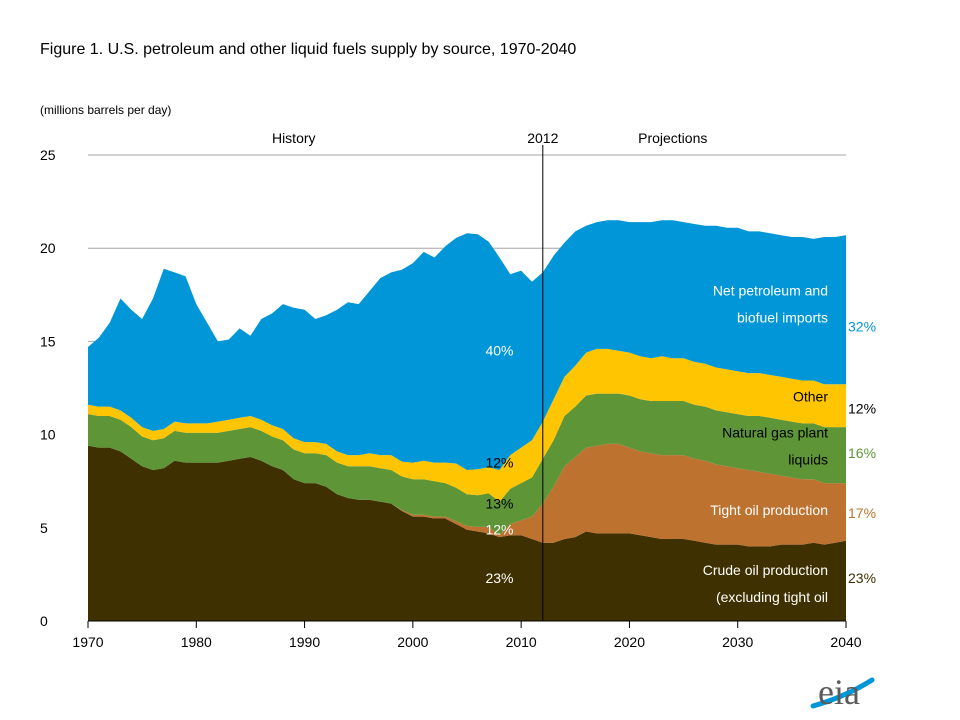 The height and width of the screenshot is (720, 960). What do you see at coordinates (629, 642) in the screenshot?
I see `x-tick-label: 2020` at bounding box center [629, 642].